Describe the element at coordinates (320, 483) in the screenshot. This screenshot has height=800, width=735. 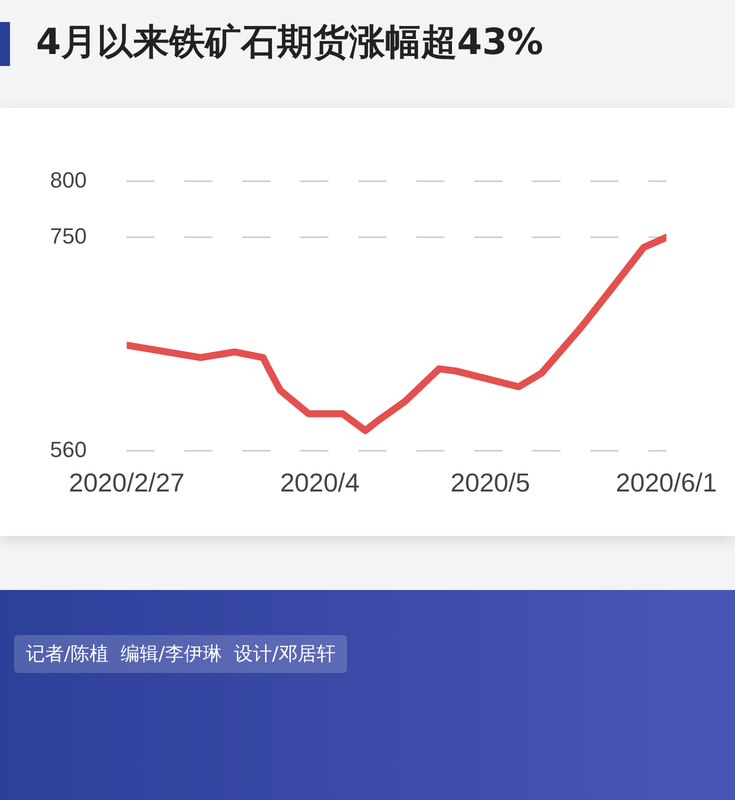
I see `x-tick-label: 2020/4` at that location.